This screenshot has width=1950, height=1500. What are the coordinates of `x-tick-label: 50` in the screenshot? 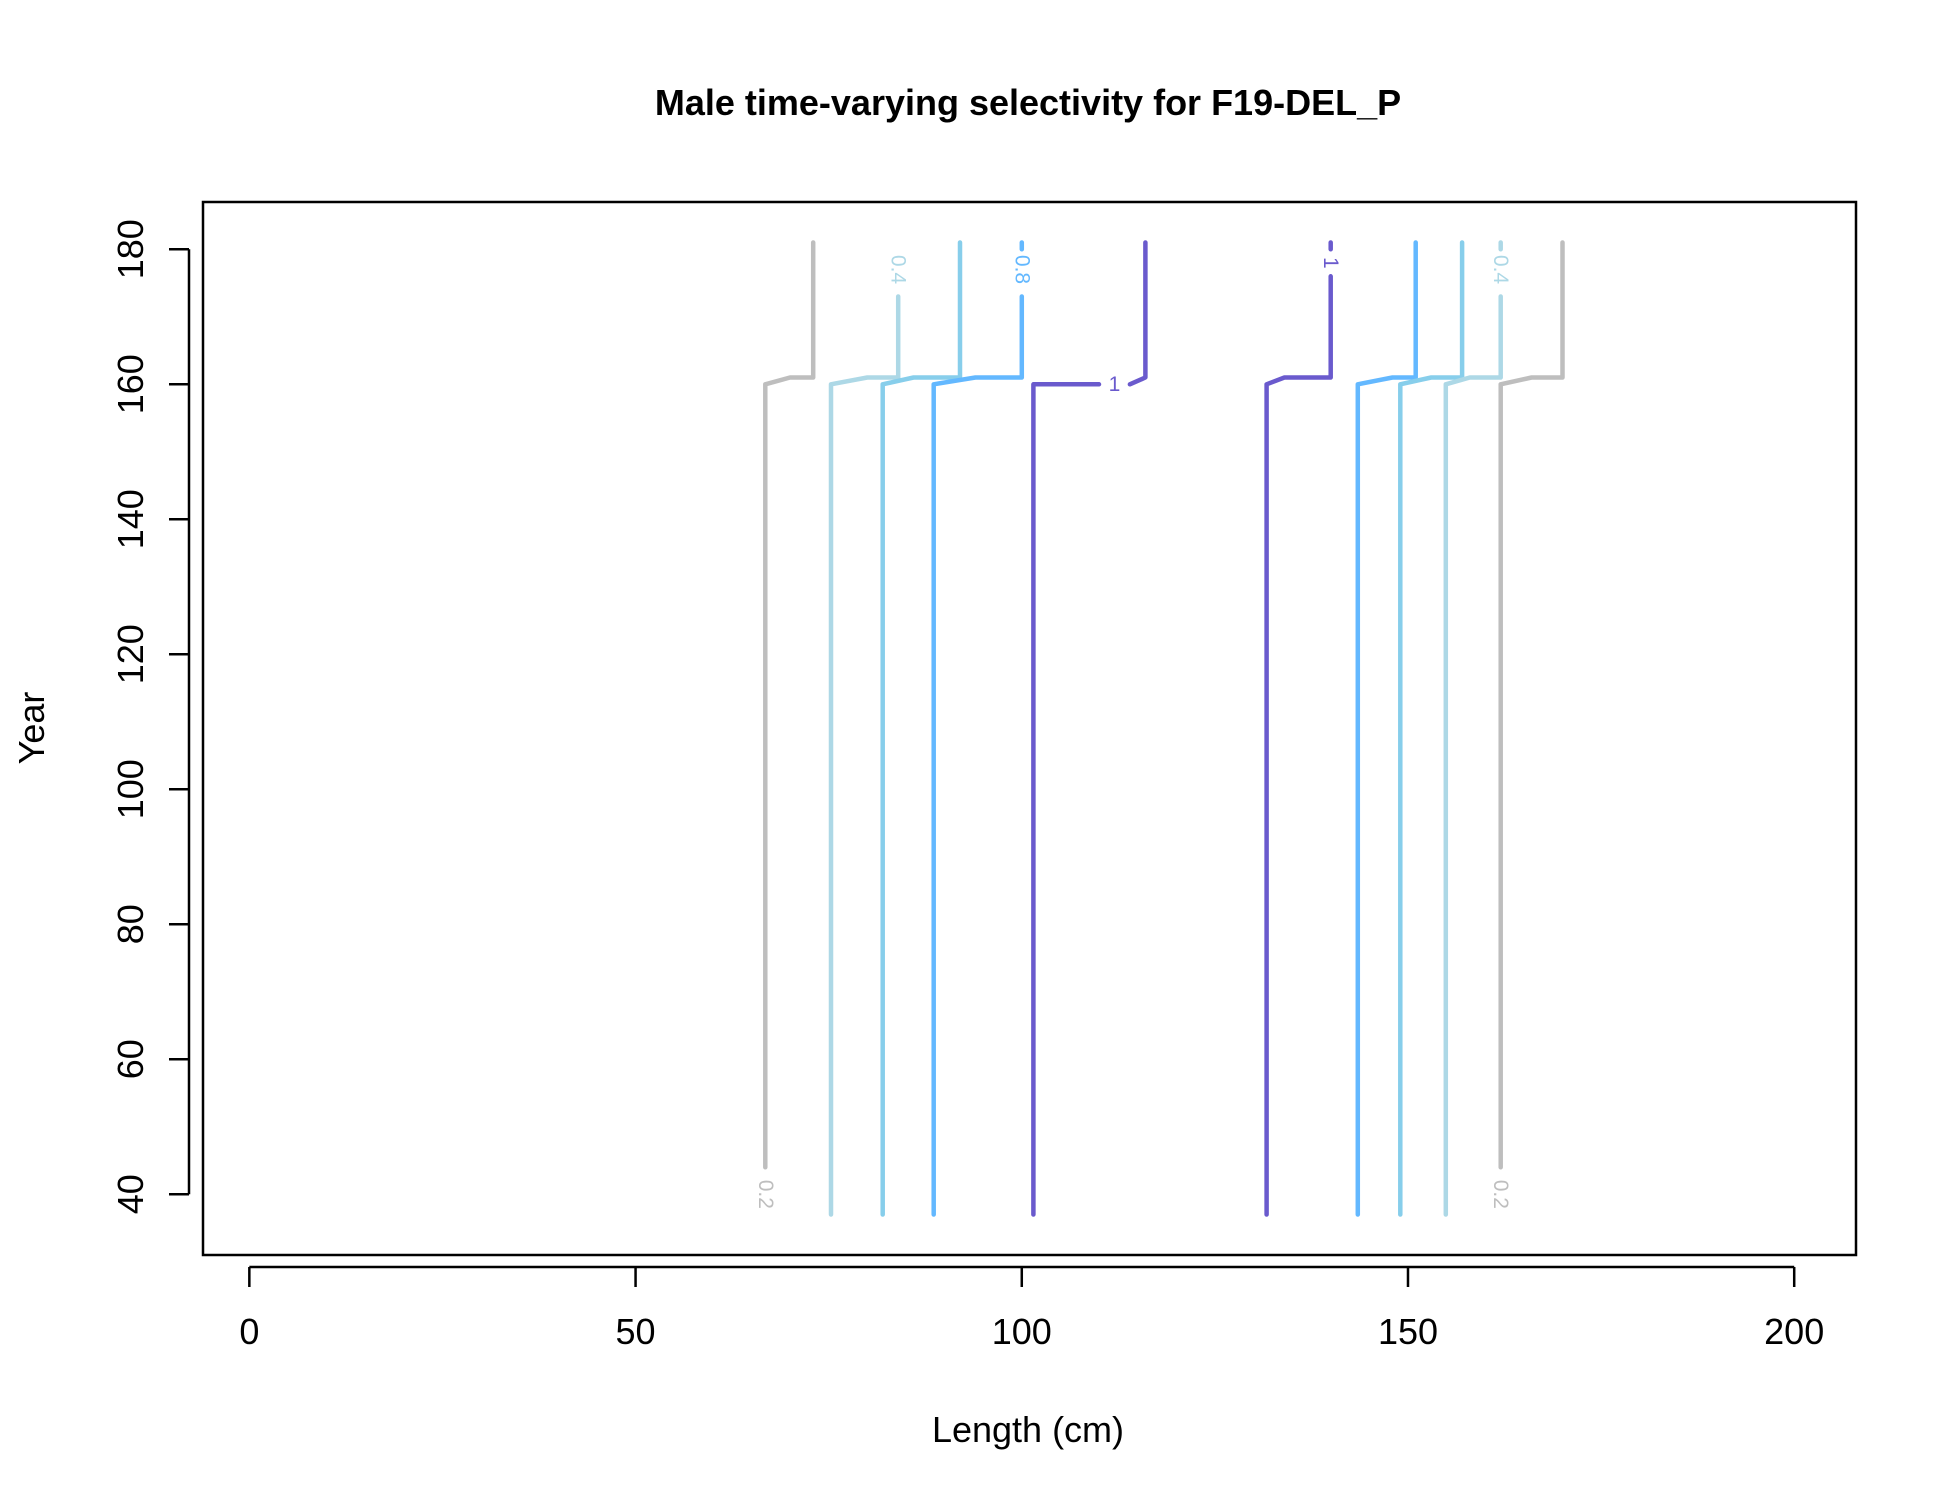 It's located at (636, 1331).